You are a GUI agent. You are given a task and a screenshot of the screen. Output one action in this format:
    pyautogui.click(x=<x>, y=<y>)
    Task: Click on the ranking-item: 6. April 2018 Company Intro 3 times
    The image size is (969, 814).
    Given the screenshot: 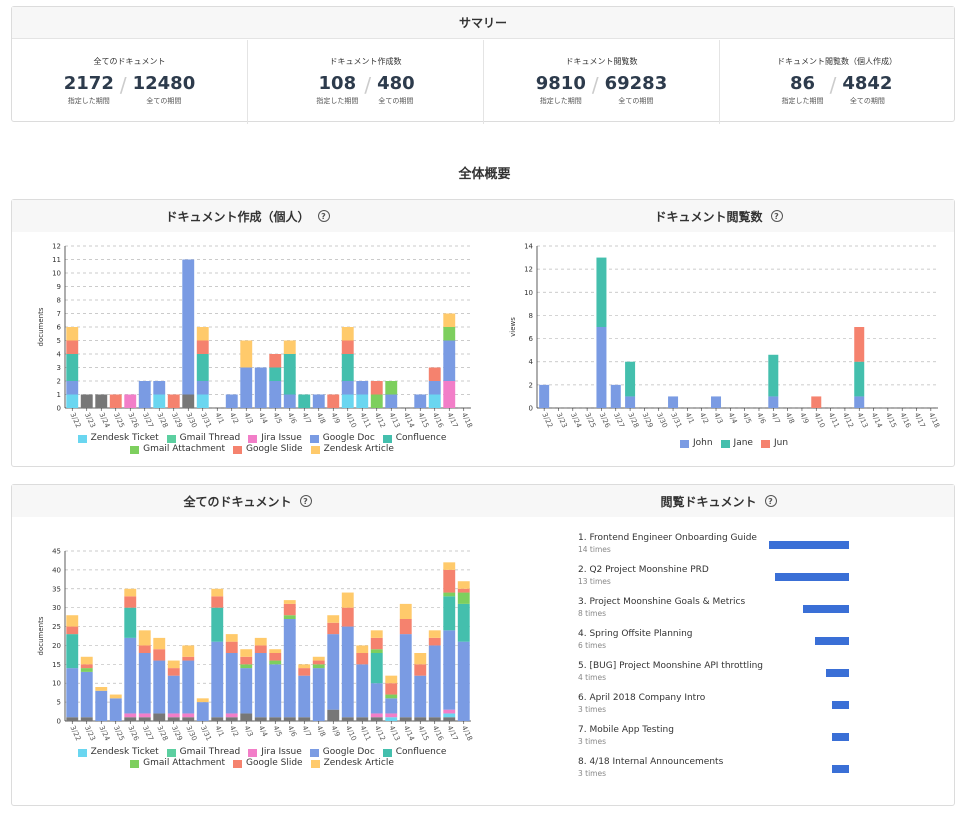 What is the action you would take?
    pyautogui.click(x=641, y=703)
    